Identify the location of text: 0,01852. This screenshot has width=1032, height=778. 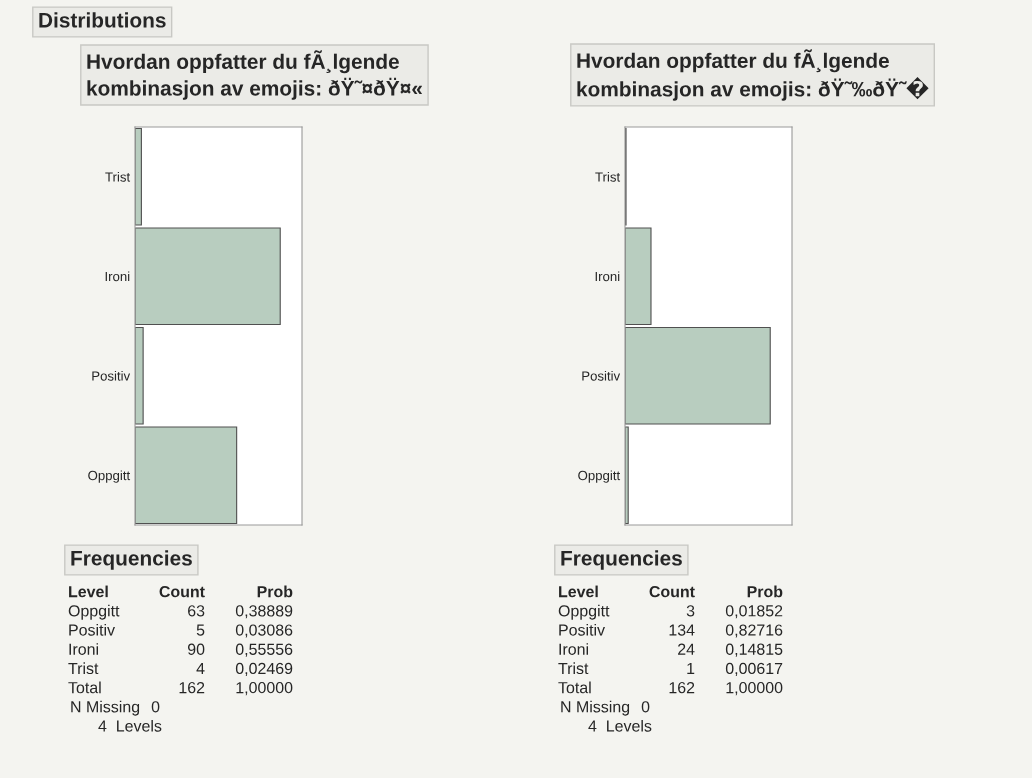
(754, 612).